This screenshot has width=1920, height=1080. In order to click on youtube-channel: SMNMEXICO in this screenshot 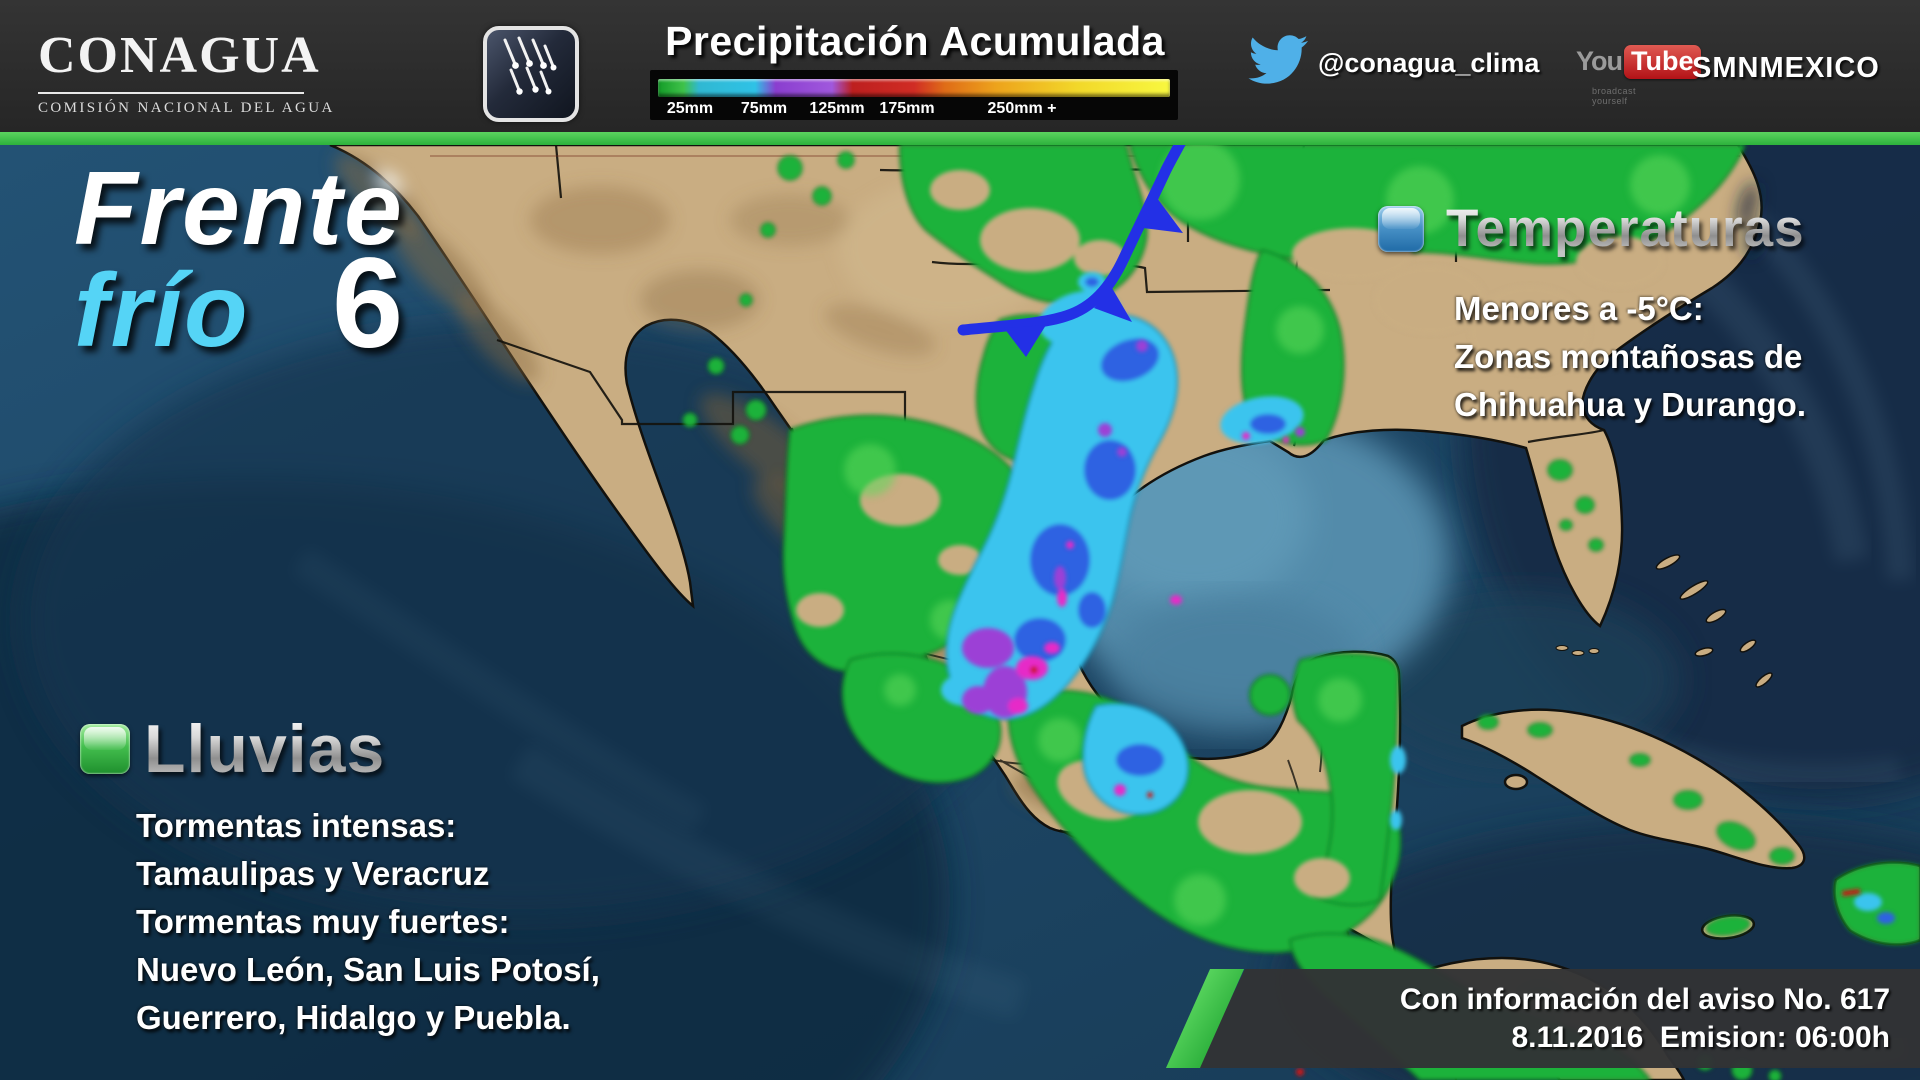, I will do `click(1786, 68)`.